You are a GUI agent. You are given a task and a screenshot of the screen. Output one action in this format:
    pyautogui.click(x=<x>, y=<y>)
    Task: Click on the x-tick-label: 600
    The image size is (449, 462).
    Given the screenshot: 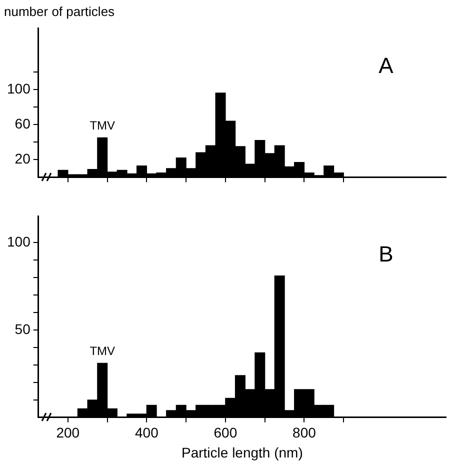 What is the action you would take?
    pyautogui.click(x=226, y=432)
    